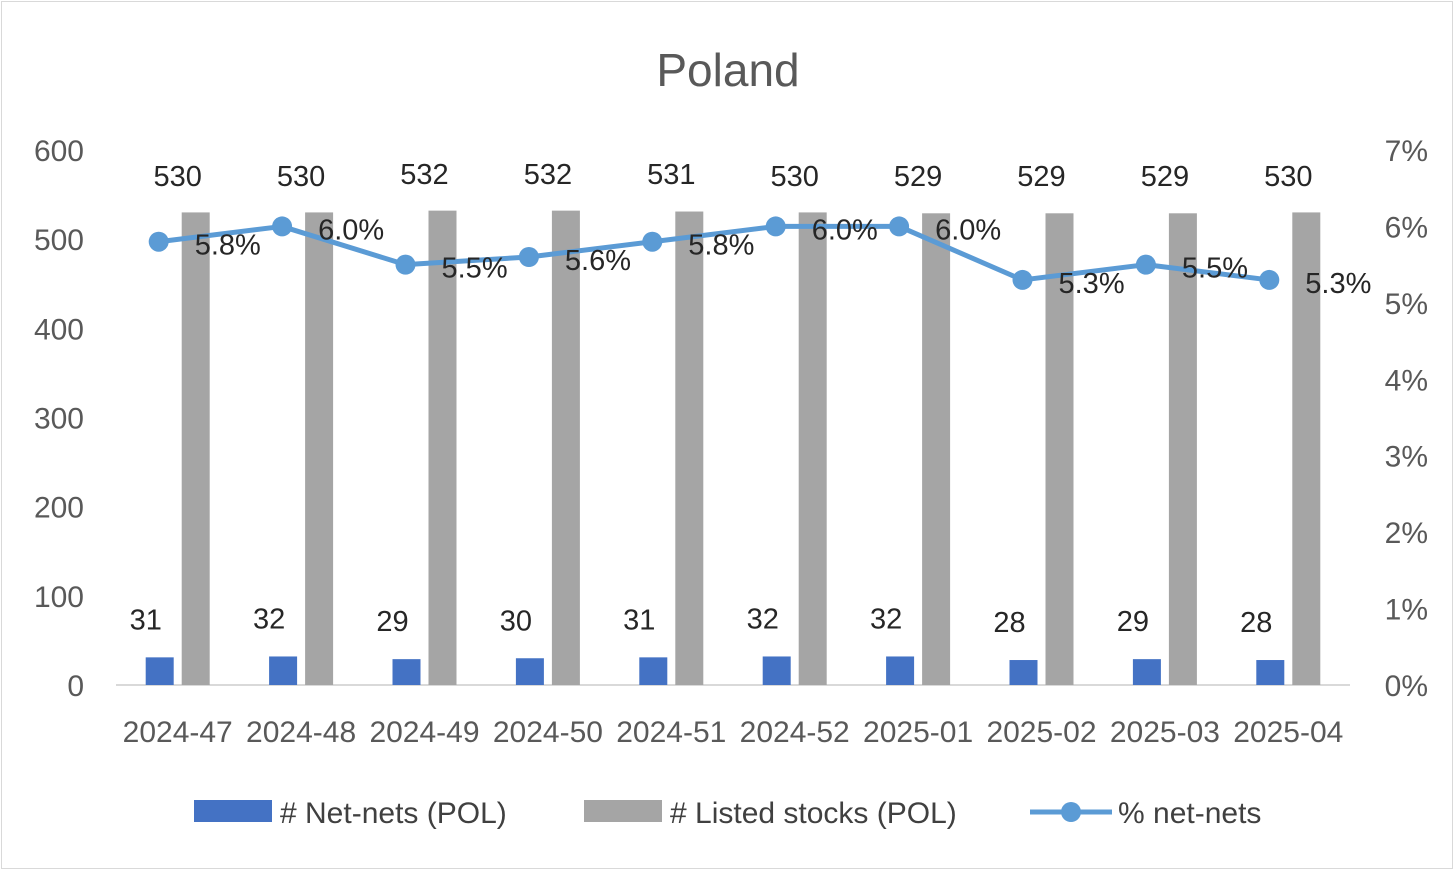 The height and width of the screenshot is (872, 1456). I want to click on category-label: 2025-03, so click(1165, 732).